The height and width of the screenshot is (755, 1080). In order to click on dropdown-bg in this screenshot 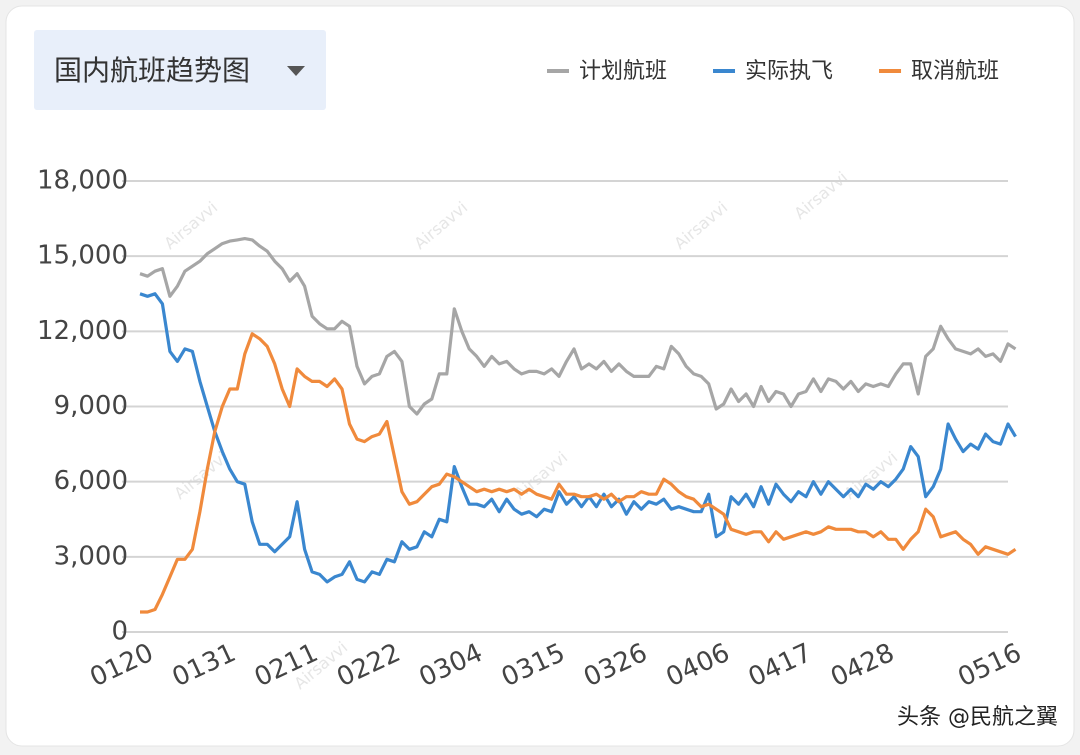, I will do `click(180, 70)`.